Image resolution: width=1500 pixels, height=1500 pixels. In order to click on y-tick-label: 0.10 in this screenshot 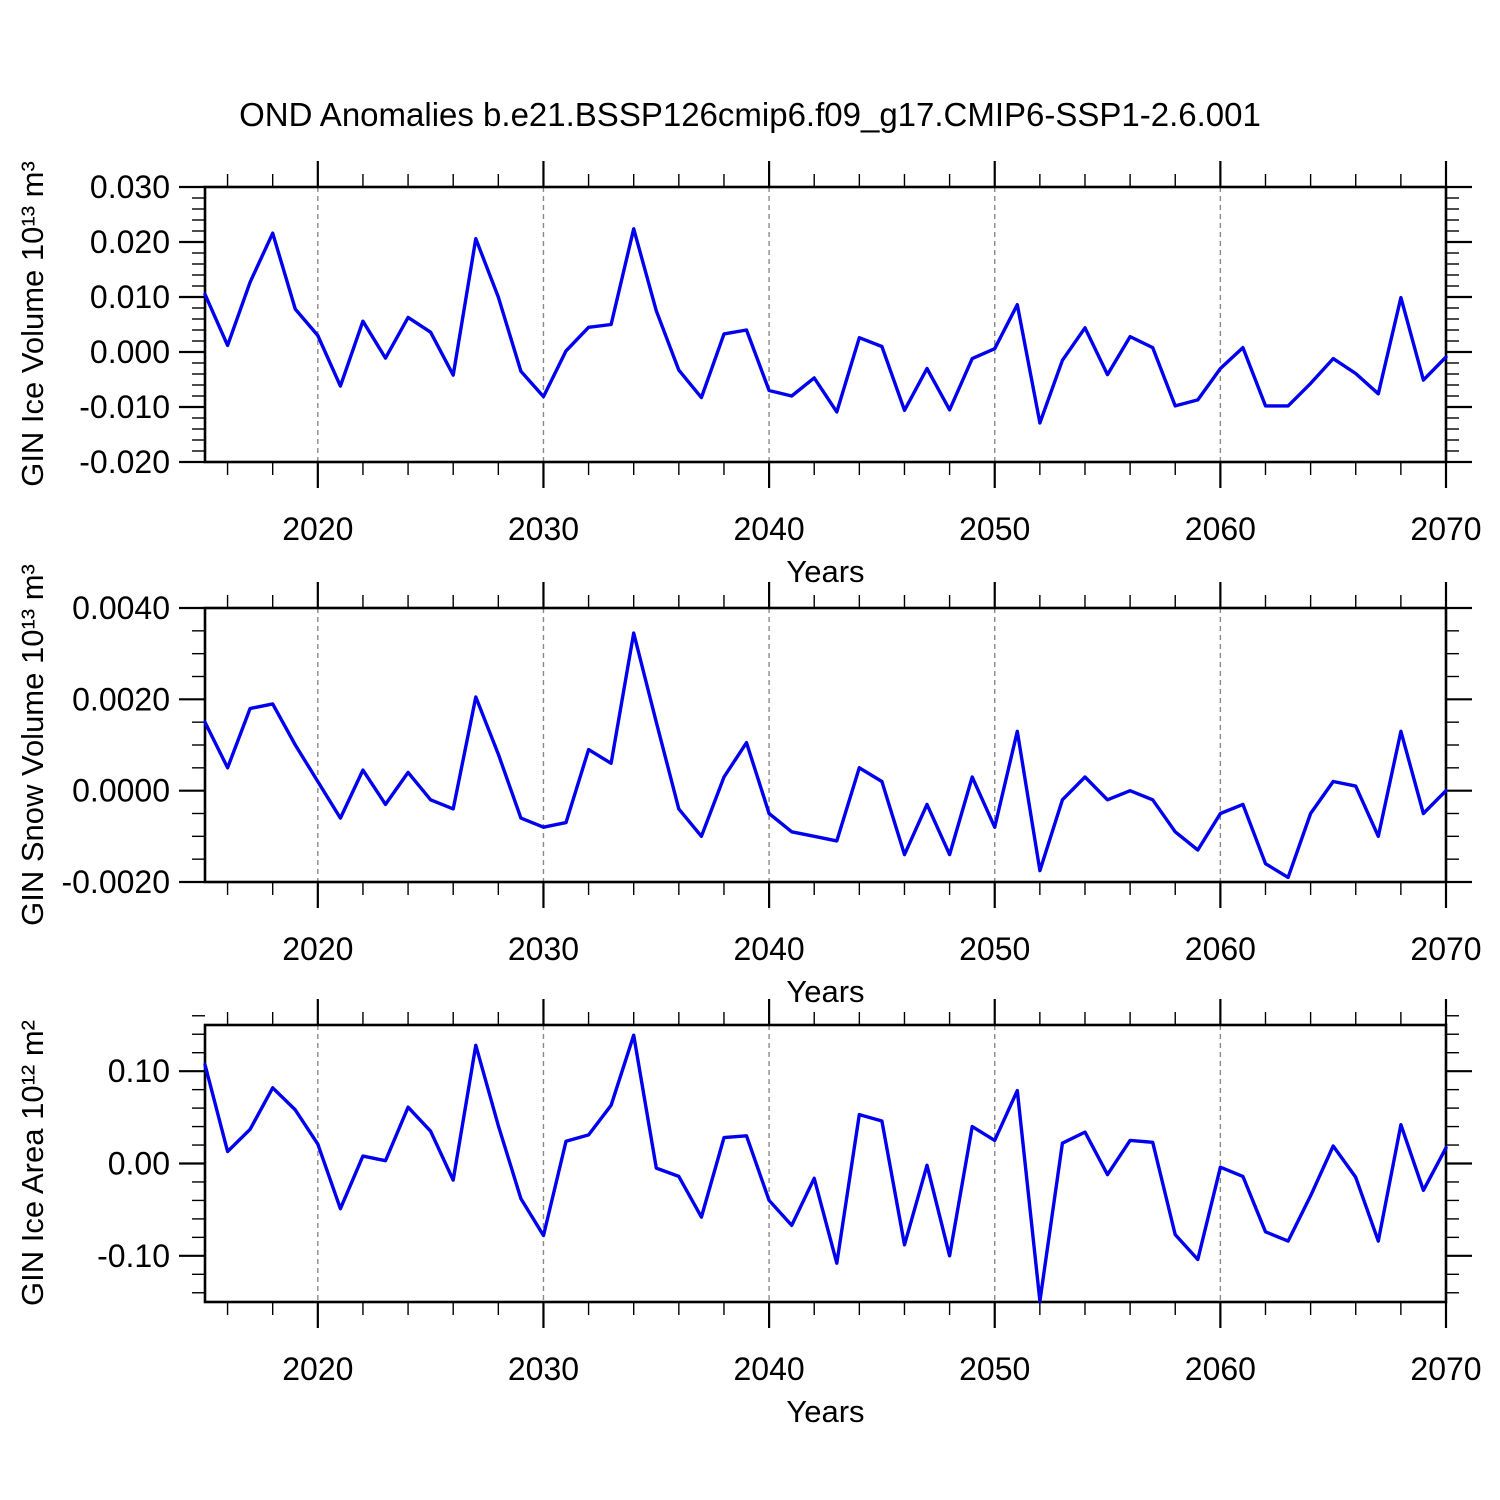, I will do `click(139, 1071)`.